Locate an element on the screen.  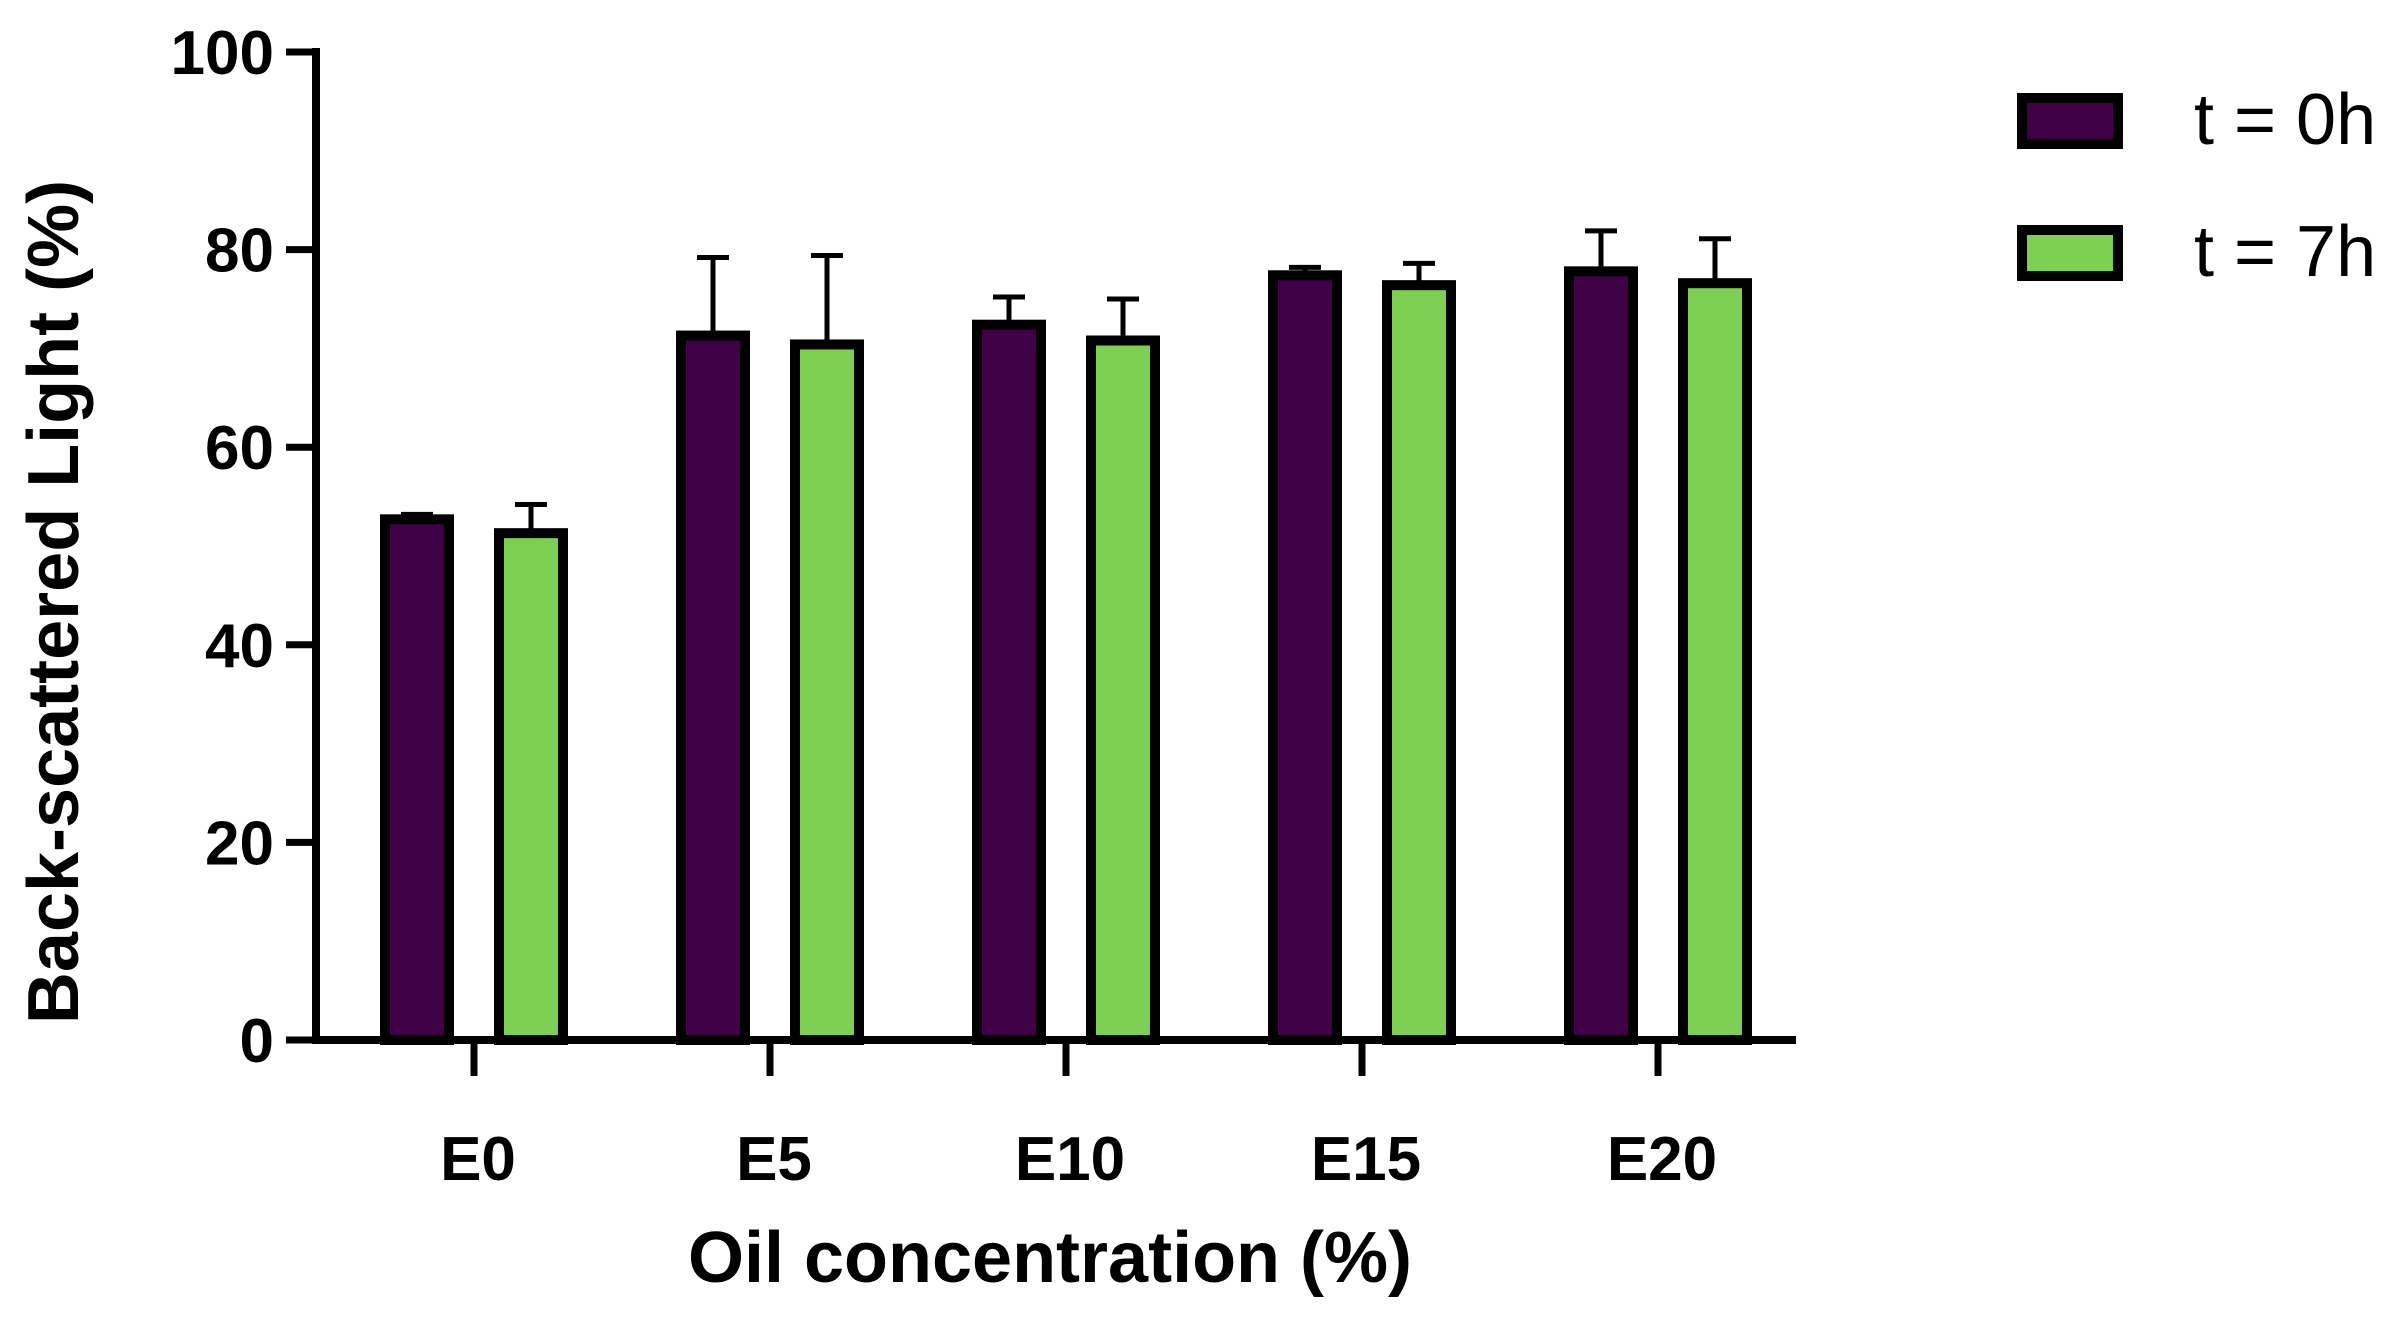
x-axis-title: Oil concentration (%) is located at coordinates (1050, 1258).